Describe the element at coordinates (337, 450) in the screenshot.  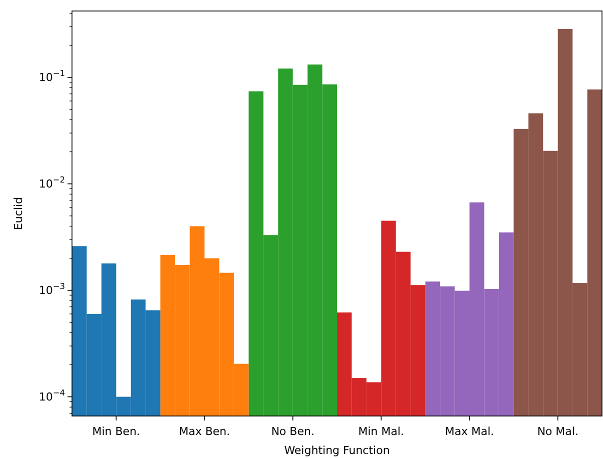
I see `x-axis-title: Weighting Function` at that location.